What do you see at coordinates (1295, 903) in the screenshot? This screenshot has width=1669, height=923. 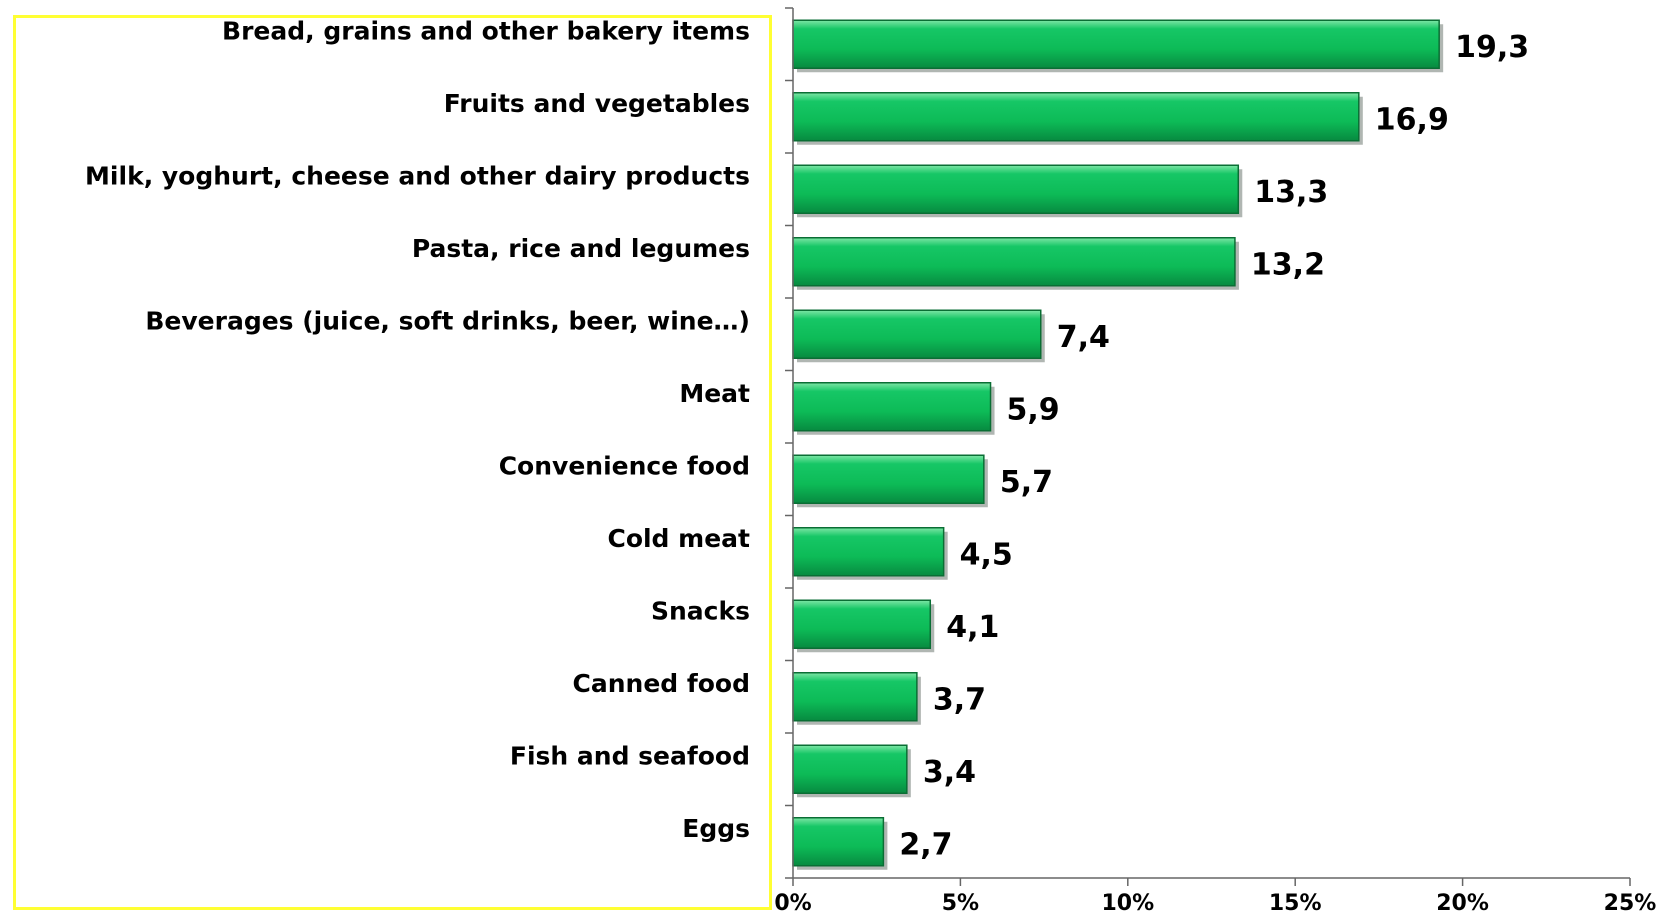 I see `x-tick-label: 15%` at bounding box center [1295, 903].